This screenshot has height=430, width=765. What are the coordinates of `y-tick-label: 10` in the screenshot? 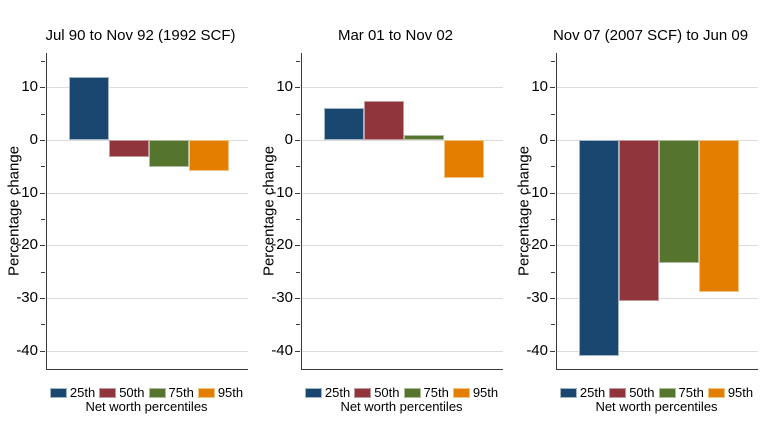 It's located at (284, 87).